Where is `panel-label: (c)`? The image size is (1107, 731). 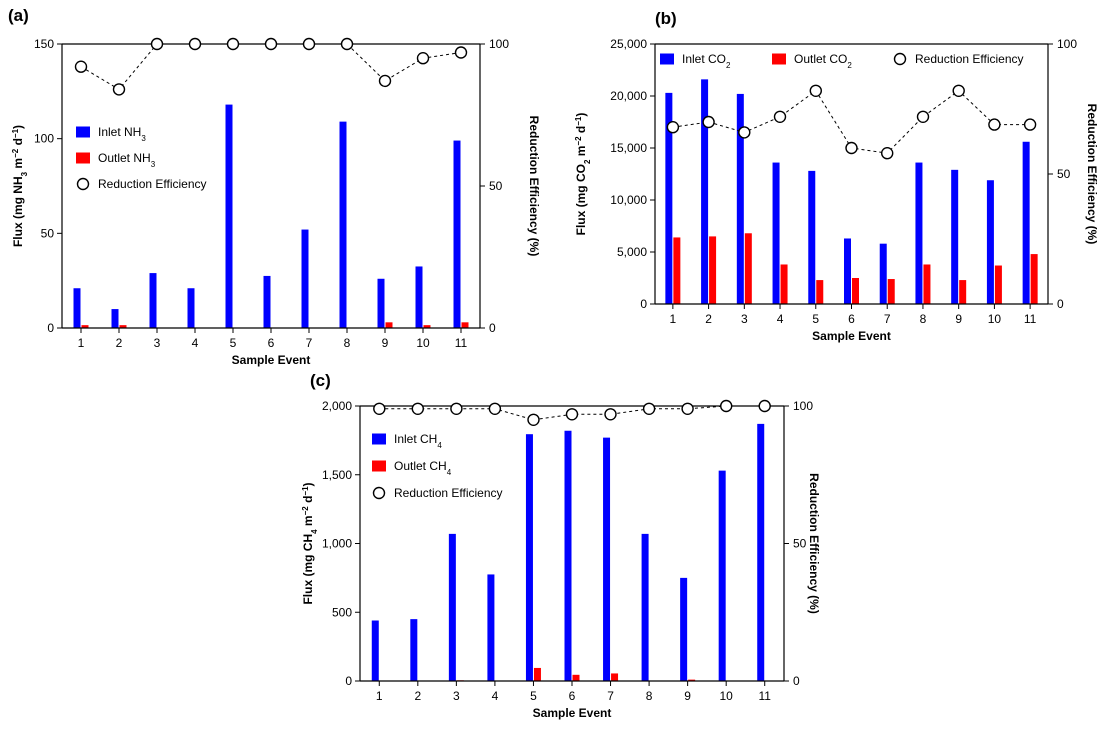
panel-label: (c) is located at coordinates (320, 380).